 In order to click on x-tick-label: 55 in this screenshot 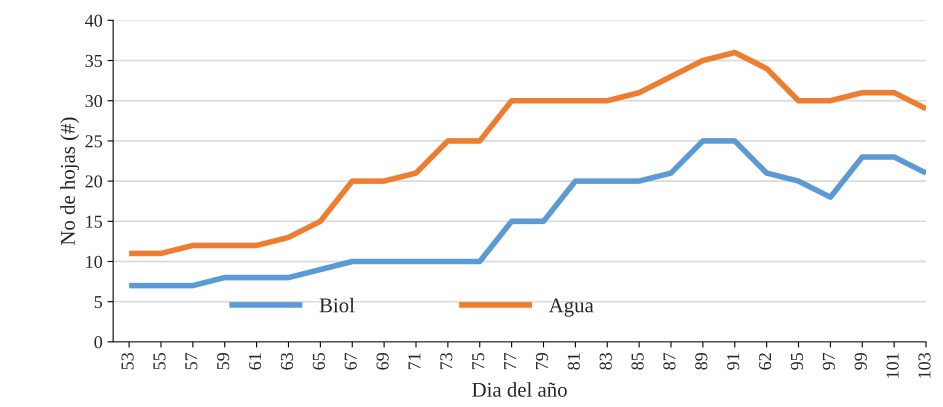, I will do `click(159, 361)`.